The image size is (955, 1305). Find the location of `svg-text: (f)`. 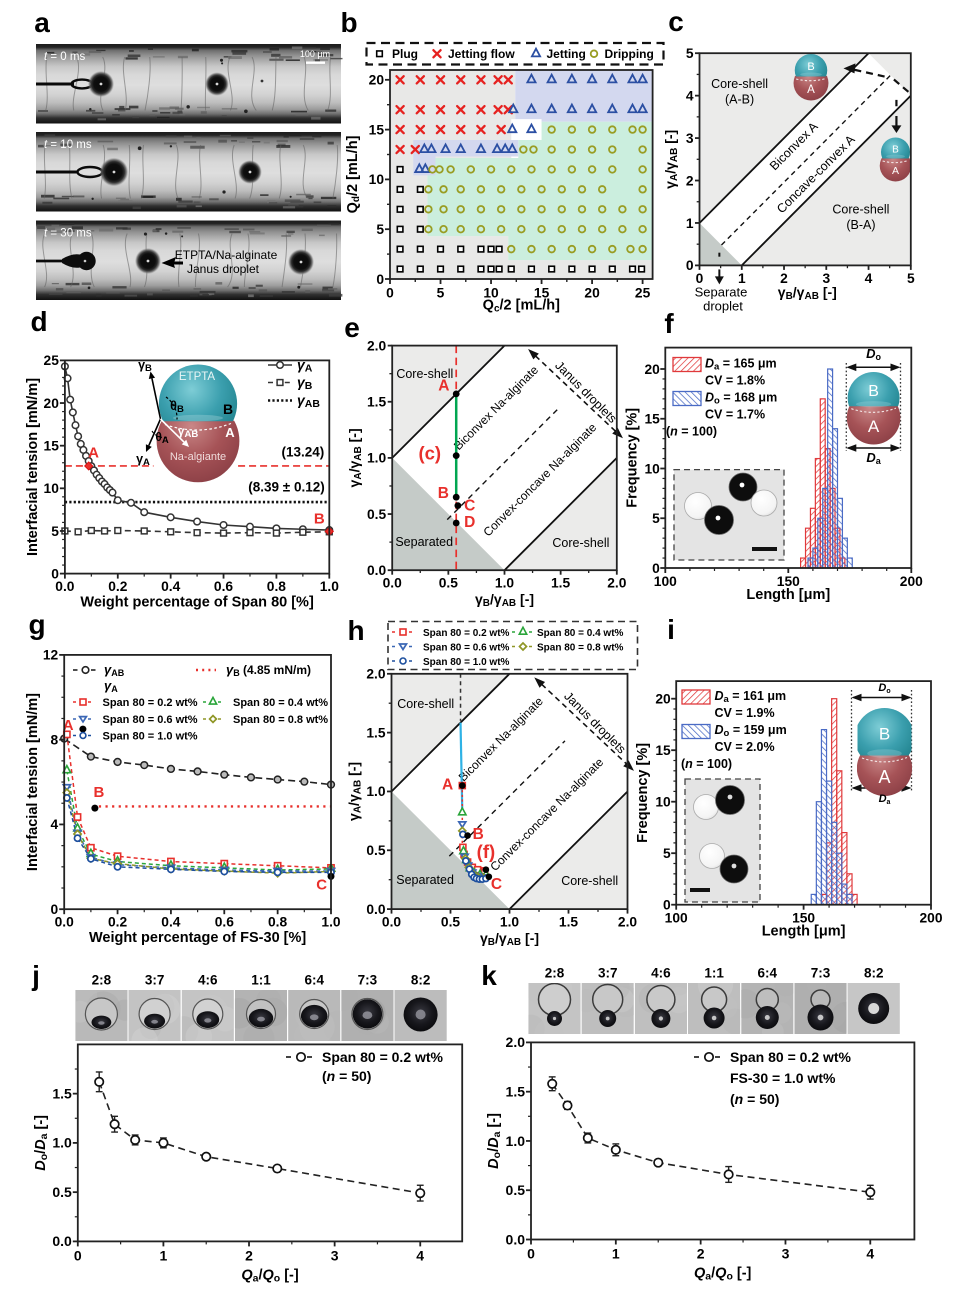

svg-text: (f) is located at coordinates (486, 851).